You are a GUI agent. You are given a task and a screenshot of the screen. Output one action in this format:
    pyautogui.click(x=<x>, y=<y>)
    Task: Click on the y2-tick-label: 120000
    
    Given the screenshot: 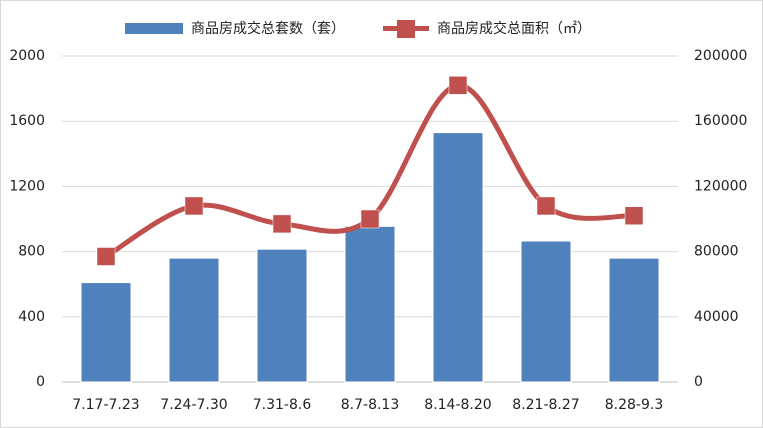 What is the action you would take?
    pyautogui.click(x=720, y=186)
    